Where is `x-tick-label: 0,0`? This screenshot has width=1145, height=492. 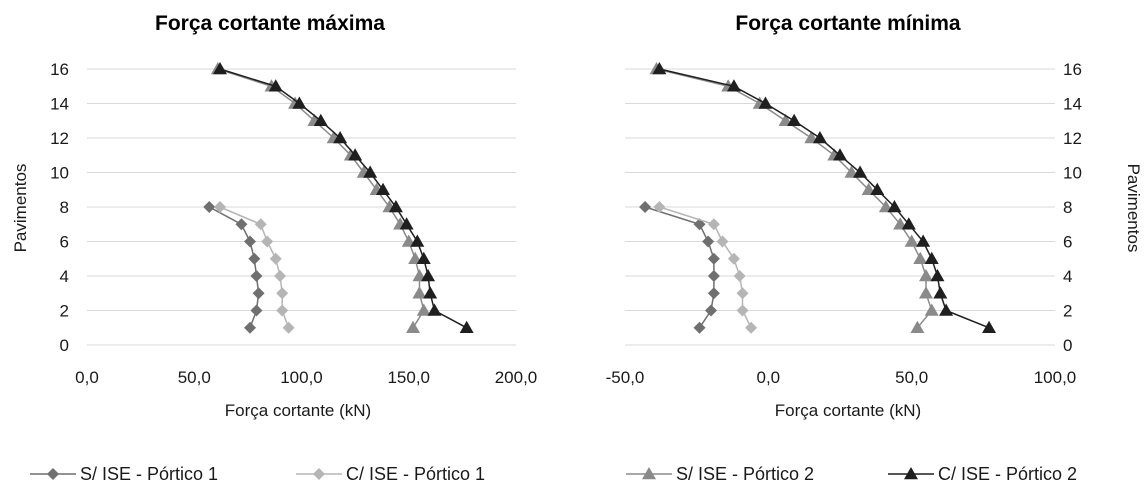 x-tick-label: 0,0 is located at coordinates (87, 377).